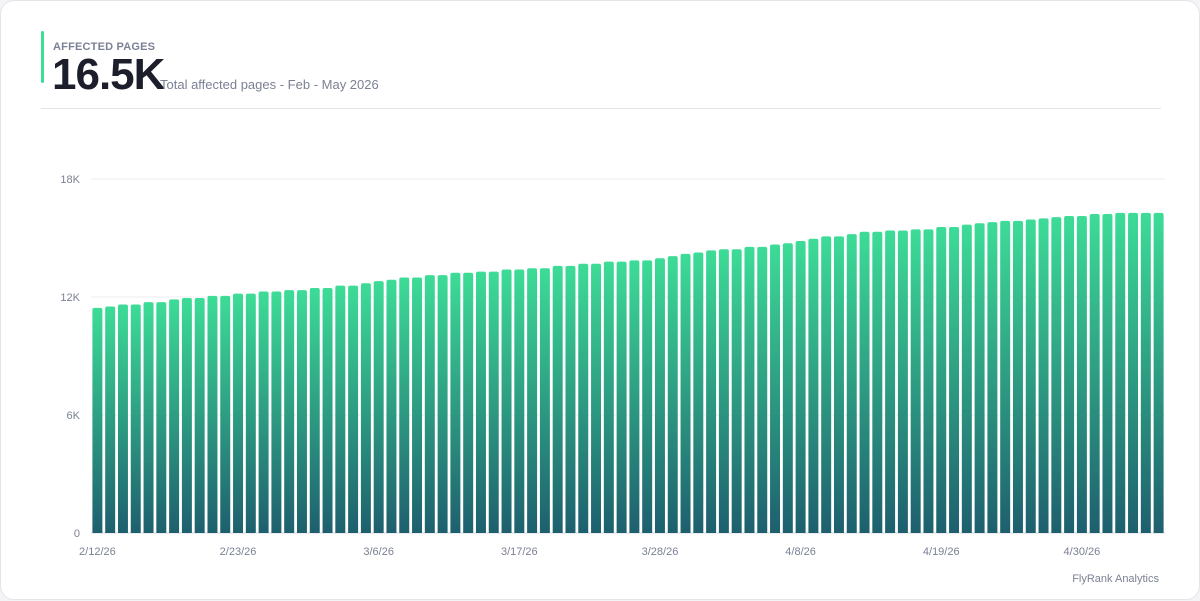 Image resolution: width=1200 pixels, height=601 pixels. I want to click on x-tick-label: 4/19/26, so click(941, 552).